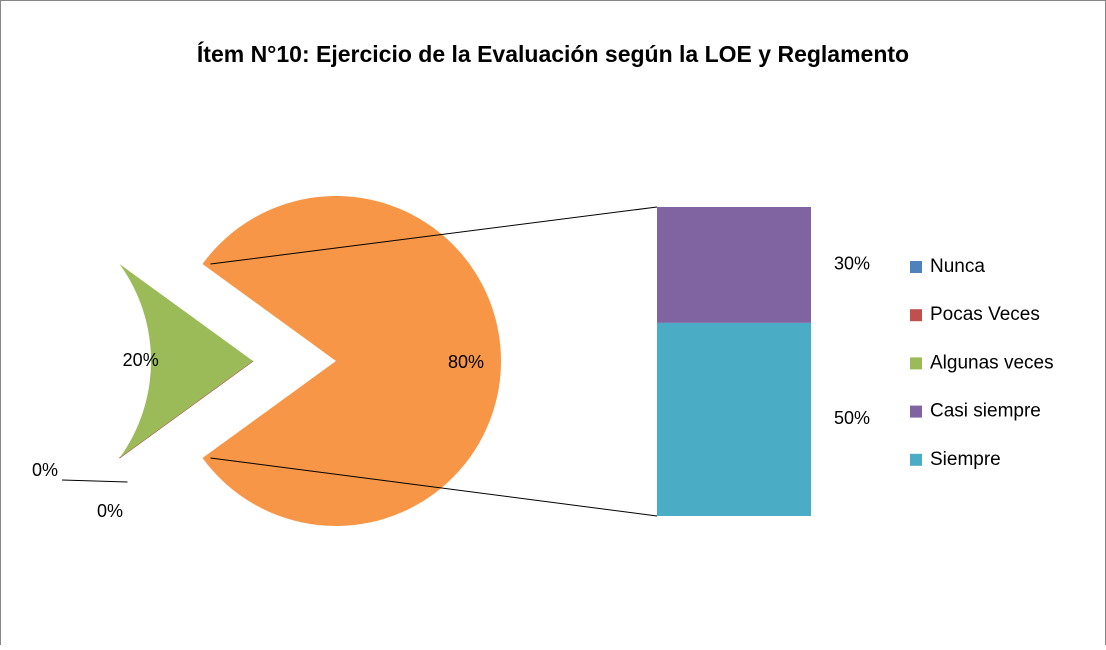 This screenshot has height=650, width=1106. I want to click on legend-label: Pocas Veces, so click(985, 314).